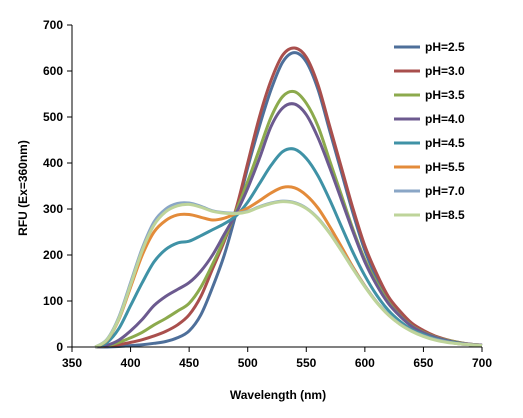  Describe the element at coordinates (445, 71) in the screenshot. I see `legend-label: pH=3.0` at that location.